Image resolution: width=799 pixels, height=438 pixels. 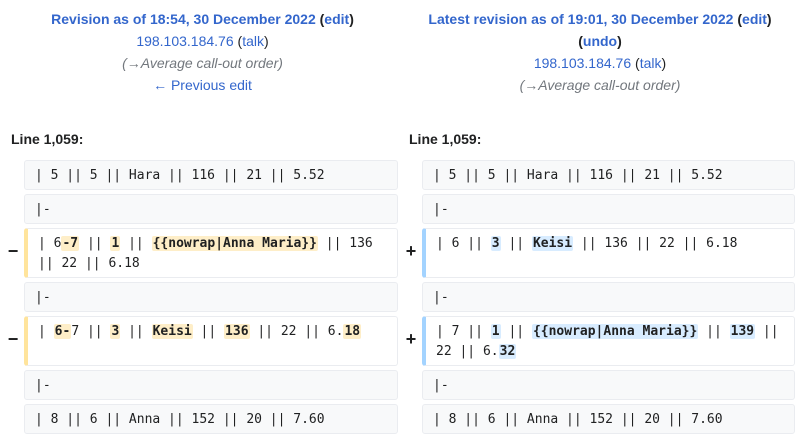 What do you see at coordinates (234, 243) in the screenshot?
I see `deleted-text: {{nowrap|Anna Maria}}` at bounding box center [234, 243].